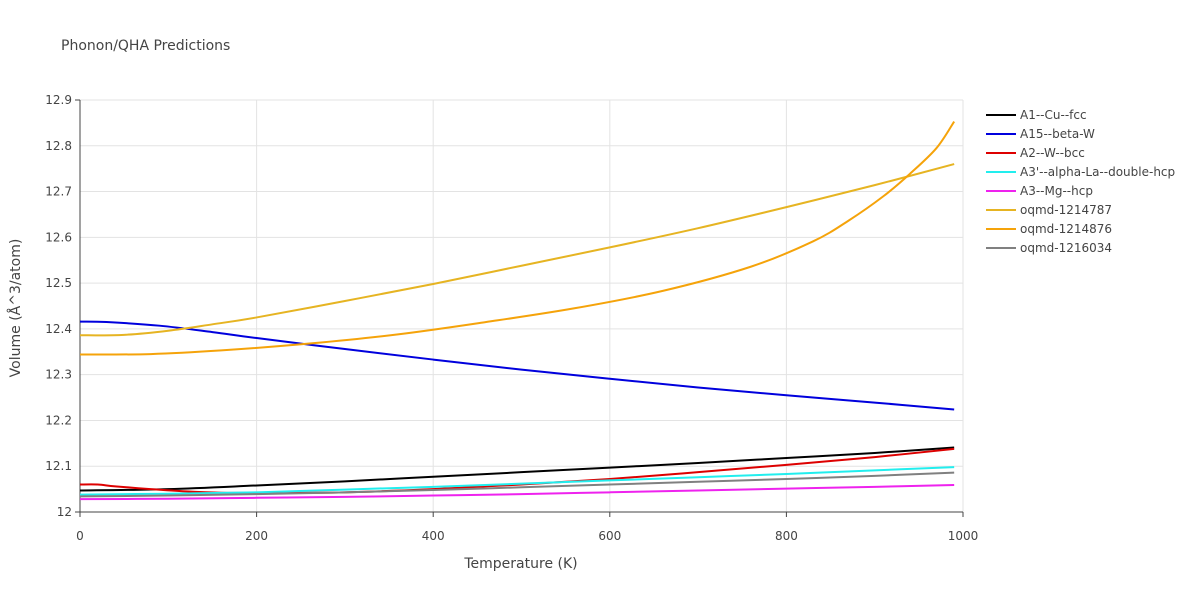 The height and width of the screenshot is (600, 1200). I want to click on legend-item: oqmd-1214876, so click(1049, 229).